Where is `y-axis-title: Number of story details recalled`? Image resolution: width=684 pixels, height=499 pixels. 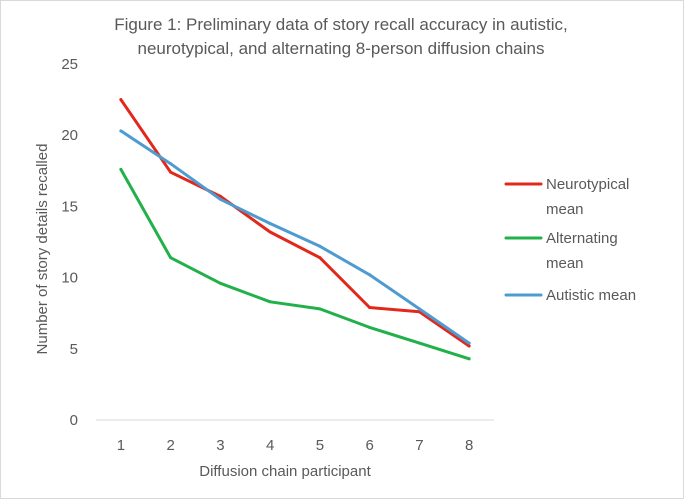
y-axis-title: Number of story details recalled is located at coordinates (42, 249).